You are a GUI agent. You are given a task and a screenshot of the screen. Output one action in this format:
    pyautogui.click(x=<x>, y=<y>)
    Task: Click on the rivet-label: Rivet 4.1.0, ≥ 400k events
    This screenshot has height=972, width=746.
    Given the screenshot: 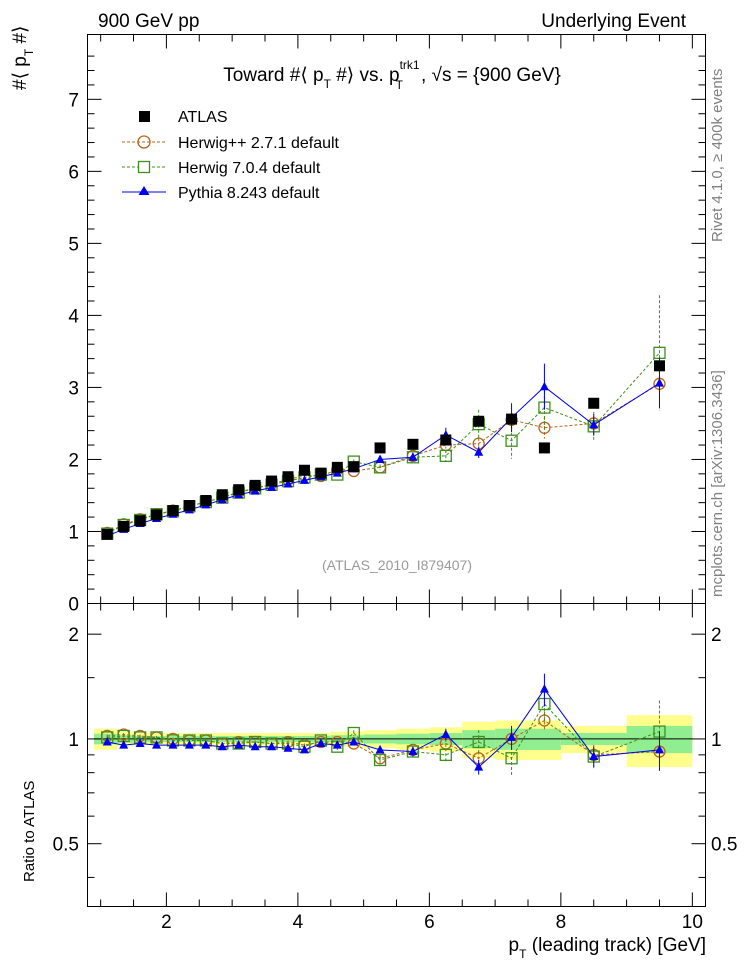 What is the action you would take?
    pyautogui.click(x=717, y=155)
    